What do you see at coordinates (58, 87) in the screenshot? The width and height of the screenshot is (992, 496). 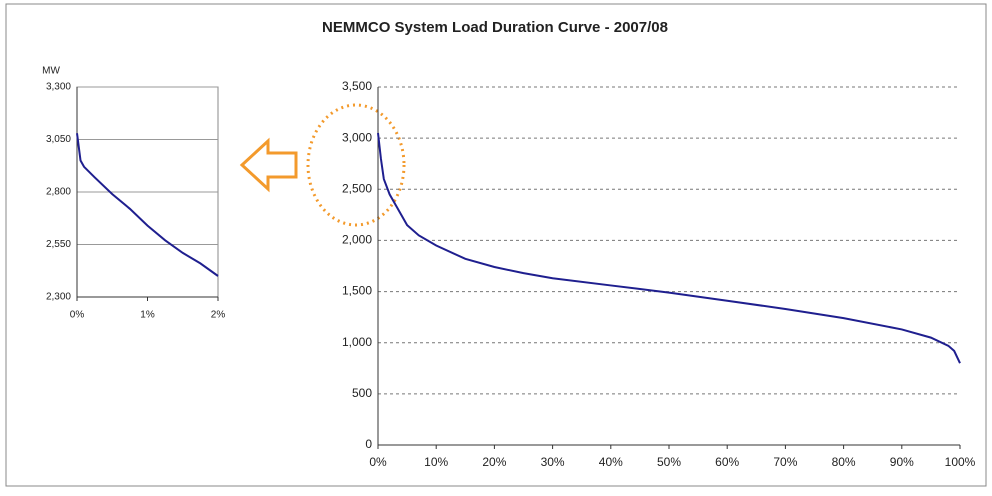 I see `y-tick-label: 3,300` at bounding box center [58, 87].